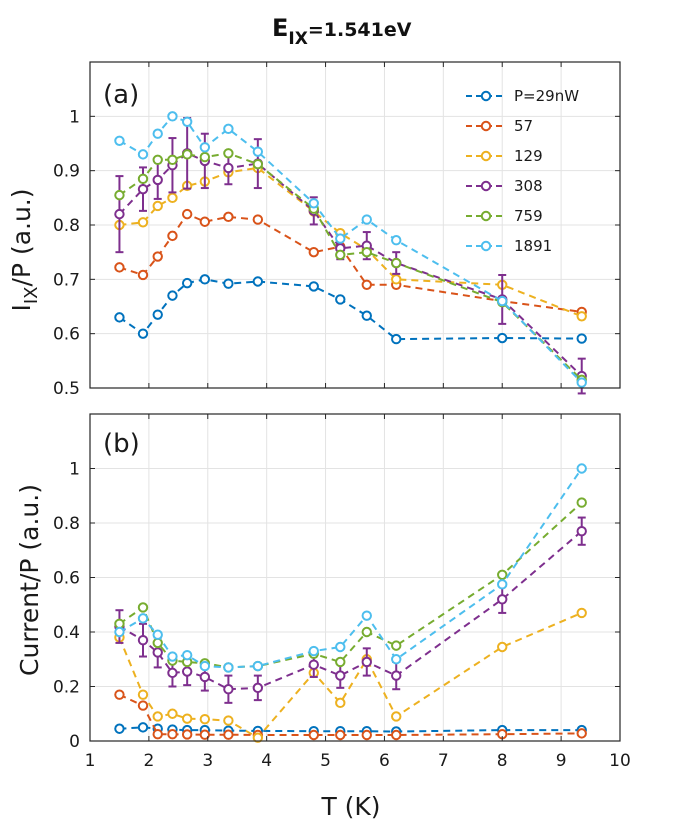 This screenshot has width=677, height=832. What do you see at coordinates (74, 742) in the screenshot?
I see `y-tick-label: 0` at bounding box center [74, 742].